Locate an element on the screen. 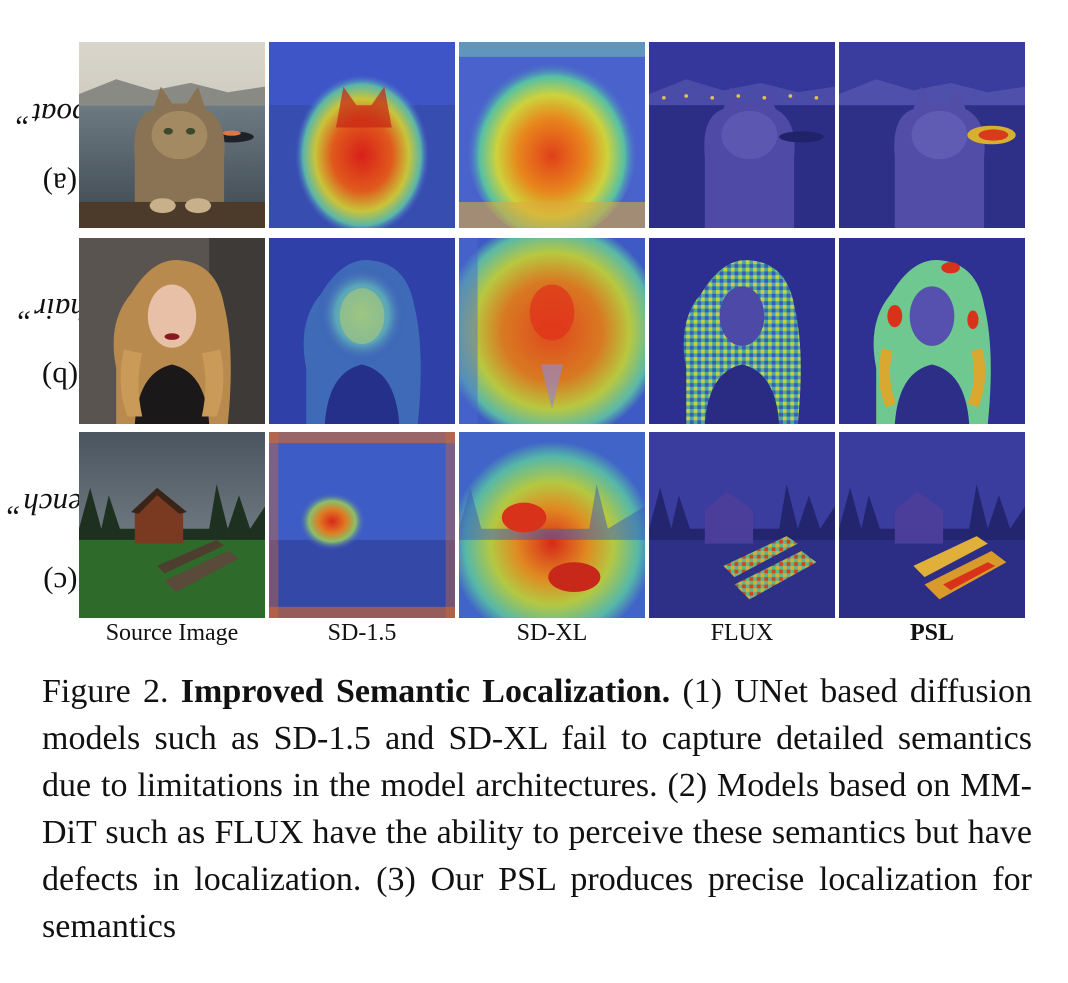 Image resolution: width=1068 pixels, height=983 pixels. psl-map-boat is located at coordinates (932, 135).